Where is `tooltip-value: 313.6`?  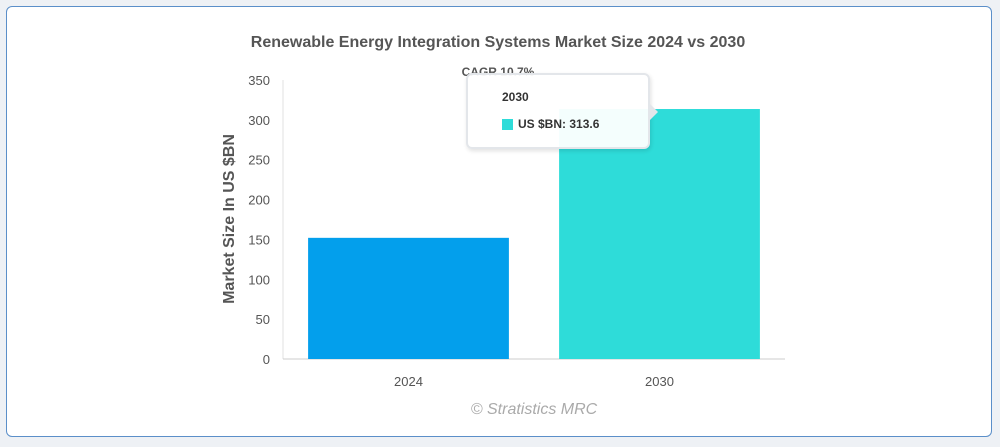
tooltip-value: 313.6 is located at coordinates (584, 124).